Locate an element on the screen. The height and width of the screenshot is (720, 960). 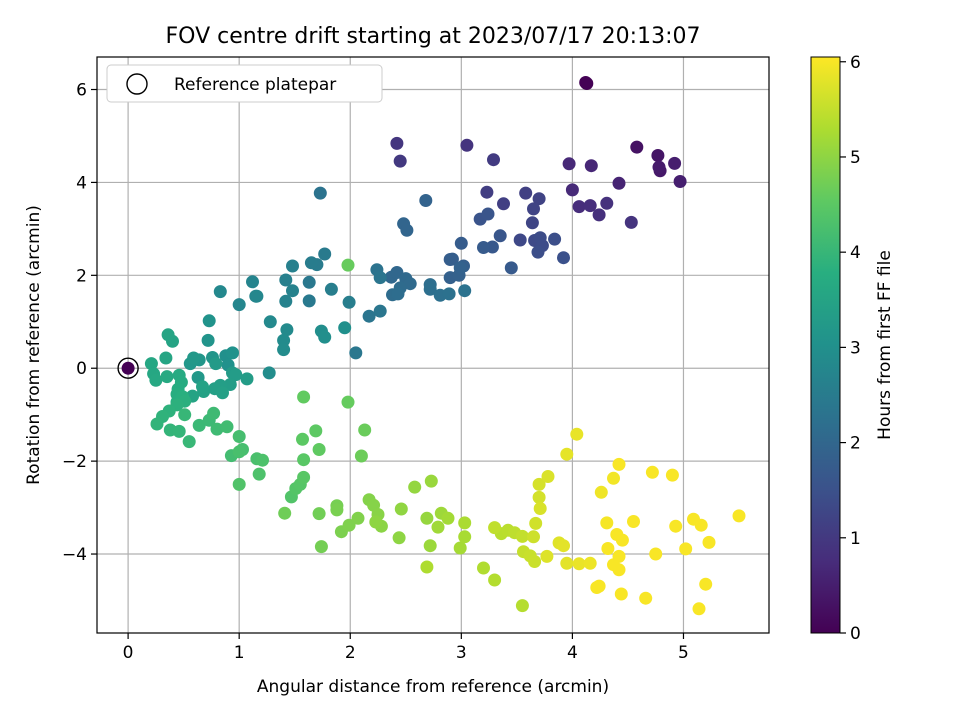
reference-marker is located at coordinates (128, 368).